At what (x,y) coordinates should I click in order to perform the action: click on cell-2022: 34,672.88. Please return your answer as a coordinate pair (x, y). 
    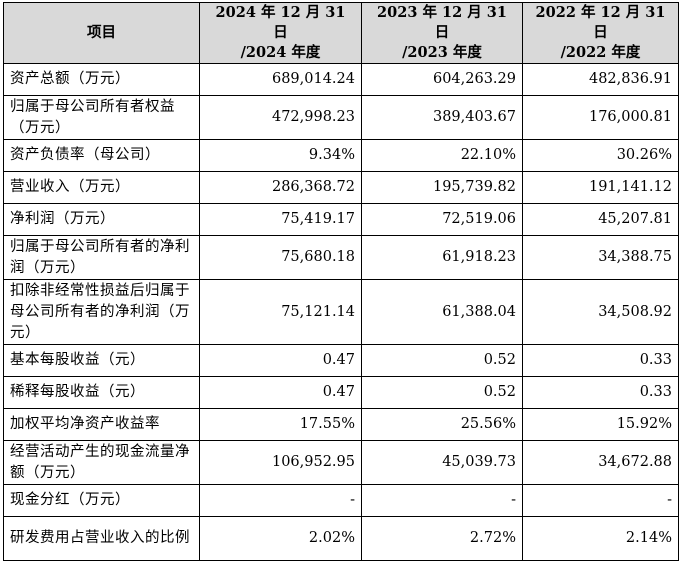
    Looking at the image, I should click on (600, 462).